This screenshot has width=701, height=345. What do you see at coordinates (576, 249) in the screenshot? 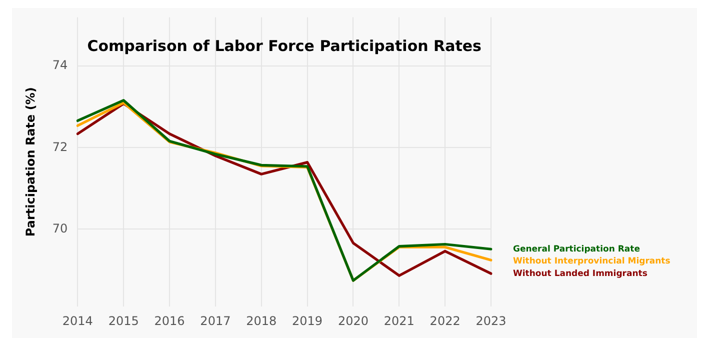
I see `text: General Participation Rate` at bounding box center [576, 249].